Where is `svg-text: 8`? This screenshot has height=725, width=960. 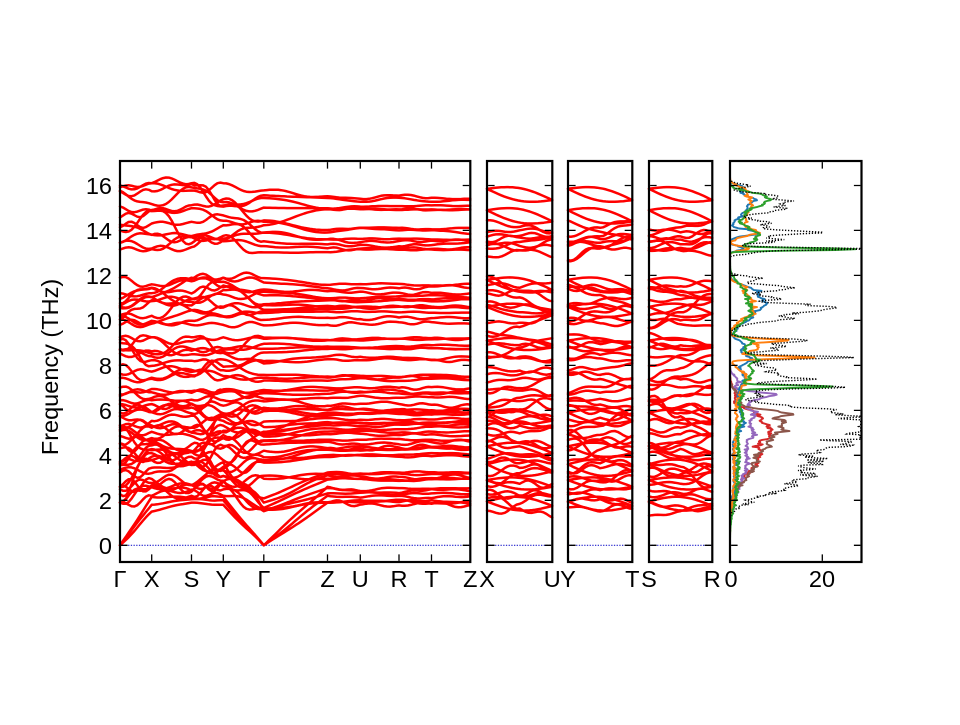 svg-text: 8 is located at coordinates (105, 366).